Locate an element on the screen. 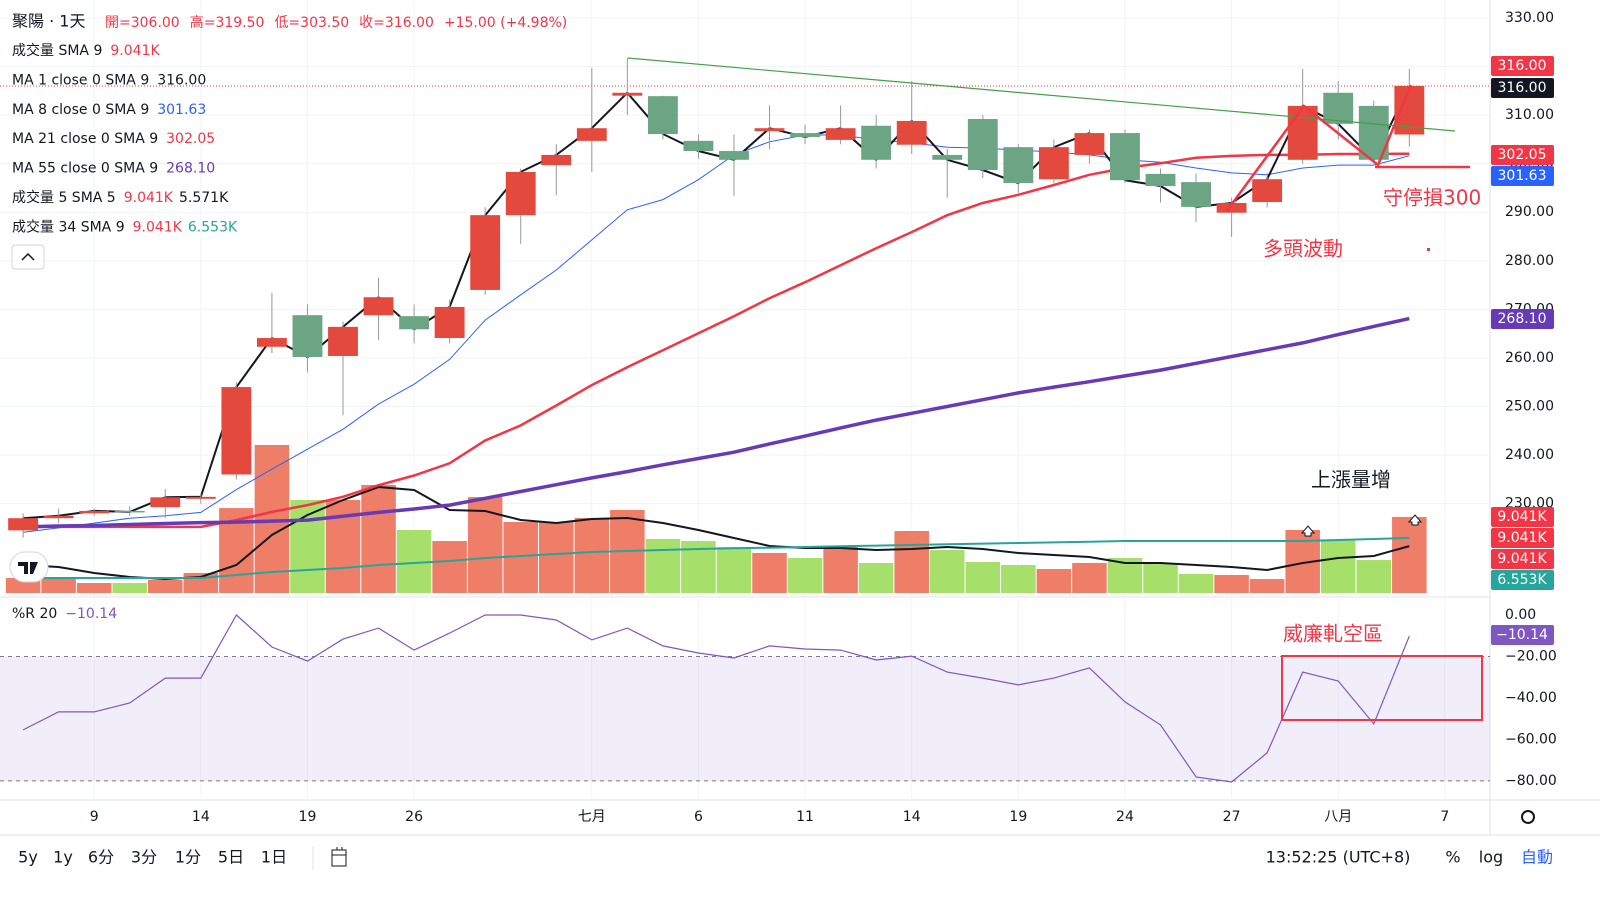 The height and width of the screenshot is (904, 1600). range-button: 1y is located at coordinates (63, 857).